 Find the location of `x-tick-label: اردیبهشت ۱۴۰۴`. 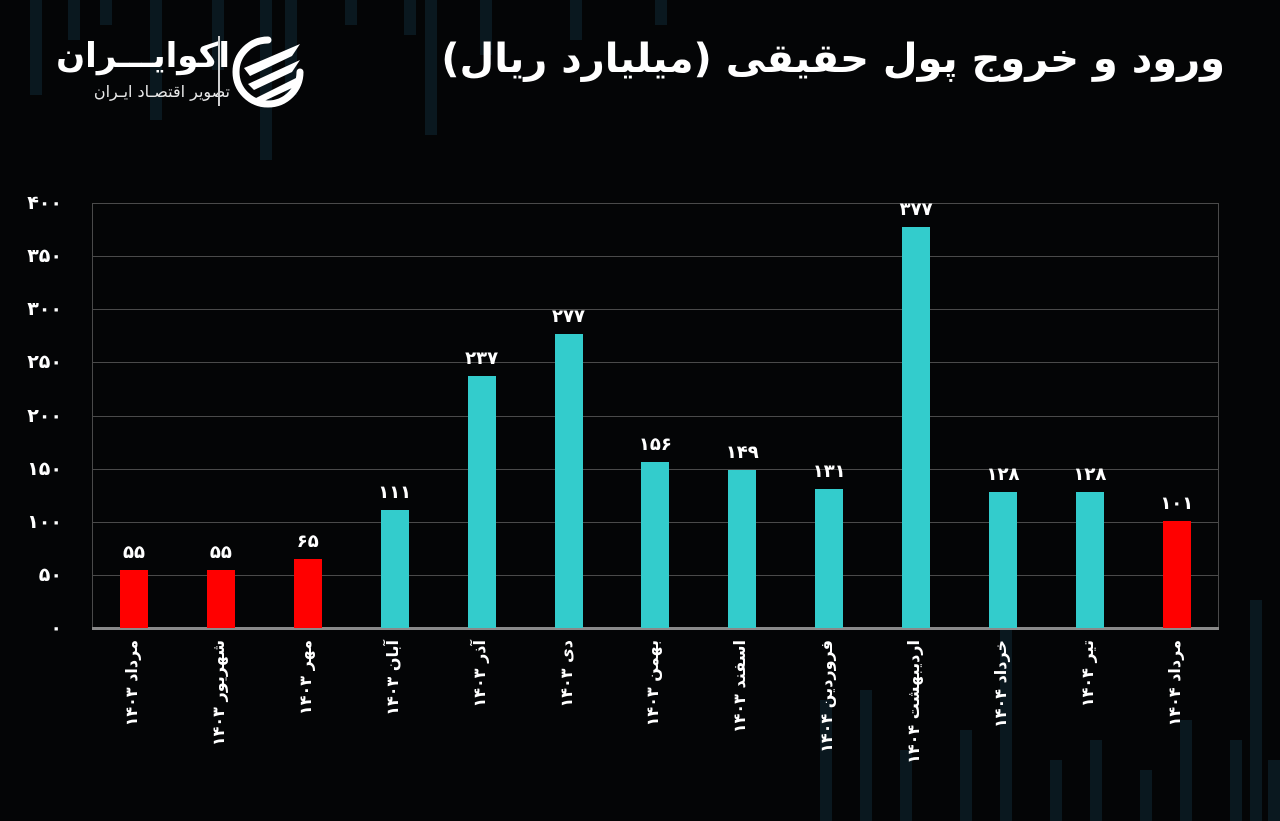

x-tick-label: اردیبهشت ۱۴۰۴ is located at coordinates (914, 702).